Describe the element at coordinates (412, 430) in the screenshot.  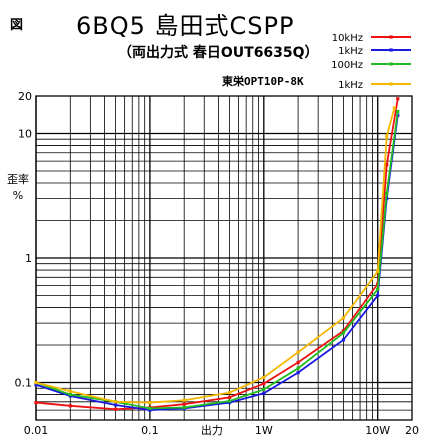
I see `x-tick-label: 20` at that location.